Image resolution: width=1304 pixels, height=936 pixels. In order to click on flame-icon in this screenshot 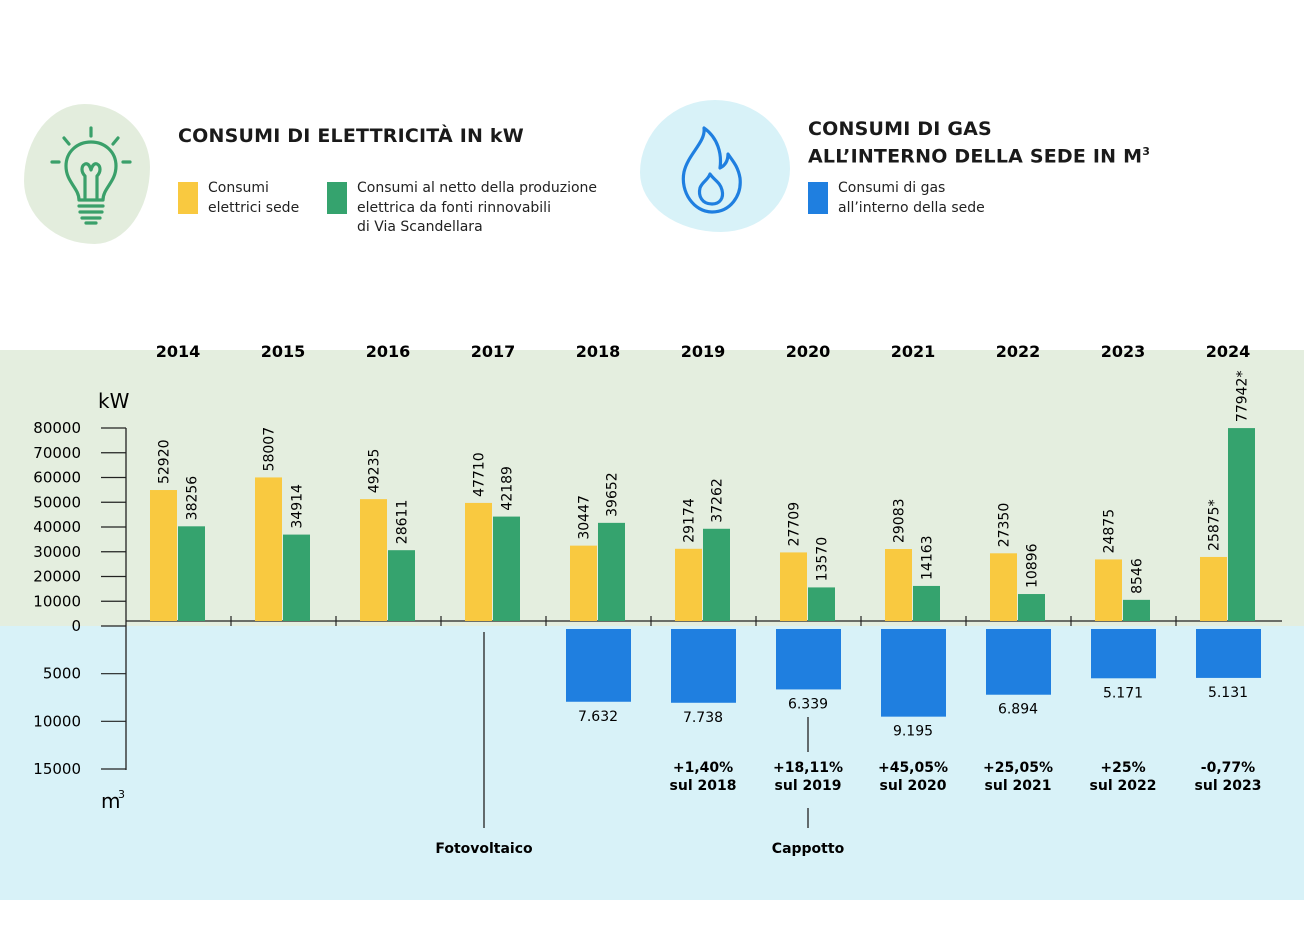, I will do `click(711, 170)`.